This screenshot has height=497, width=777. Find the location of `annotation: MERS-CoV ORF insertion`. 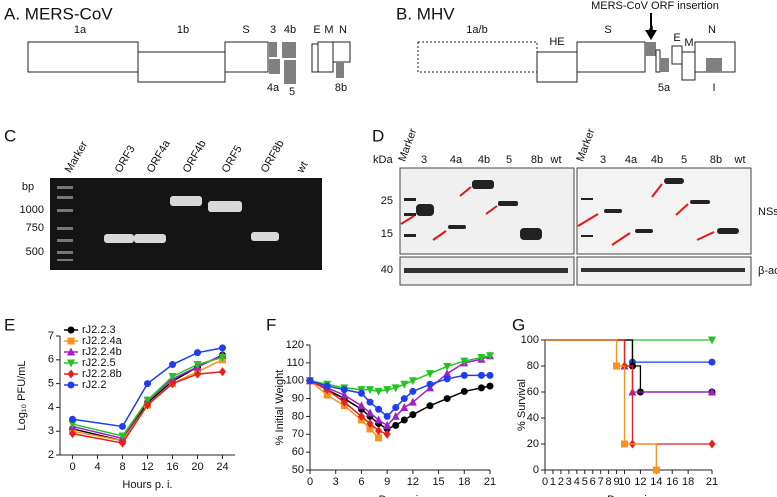

annotation: MERS-CoV ORF insertion is located at coordinates (655, 6).